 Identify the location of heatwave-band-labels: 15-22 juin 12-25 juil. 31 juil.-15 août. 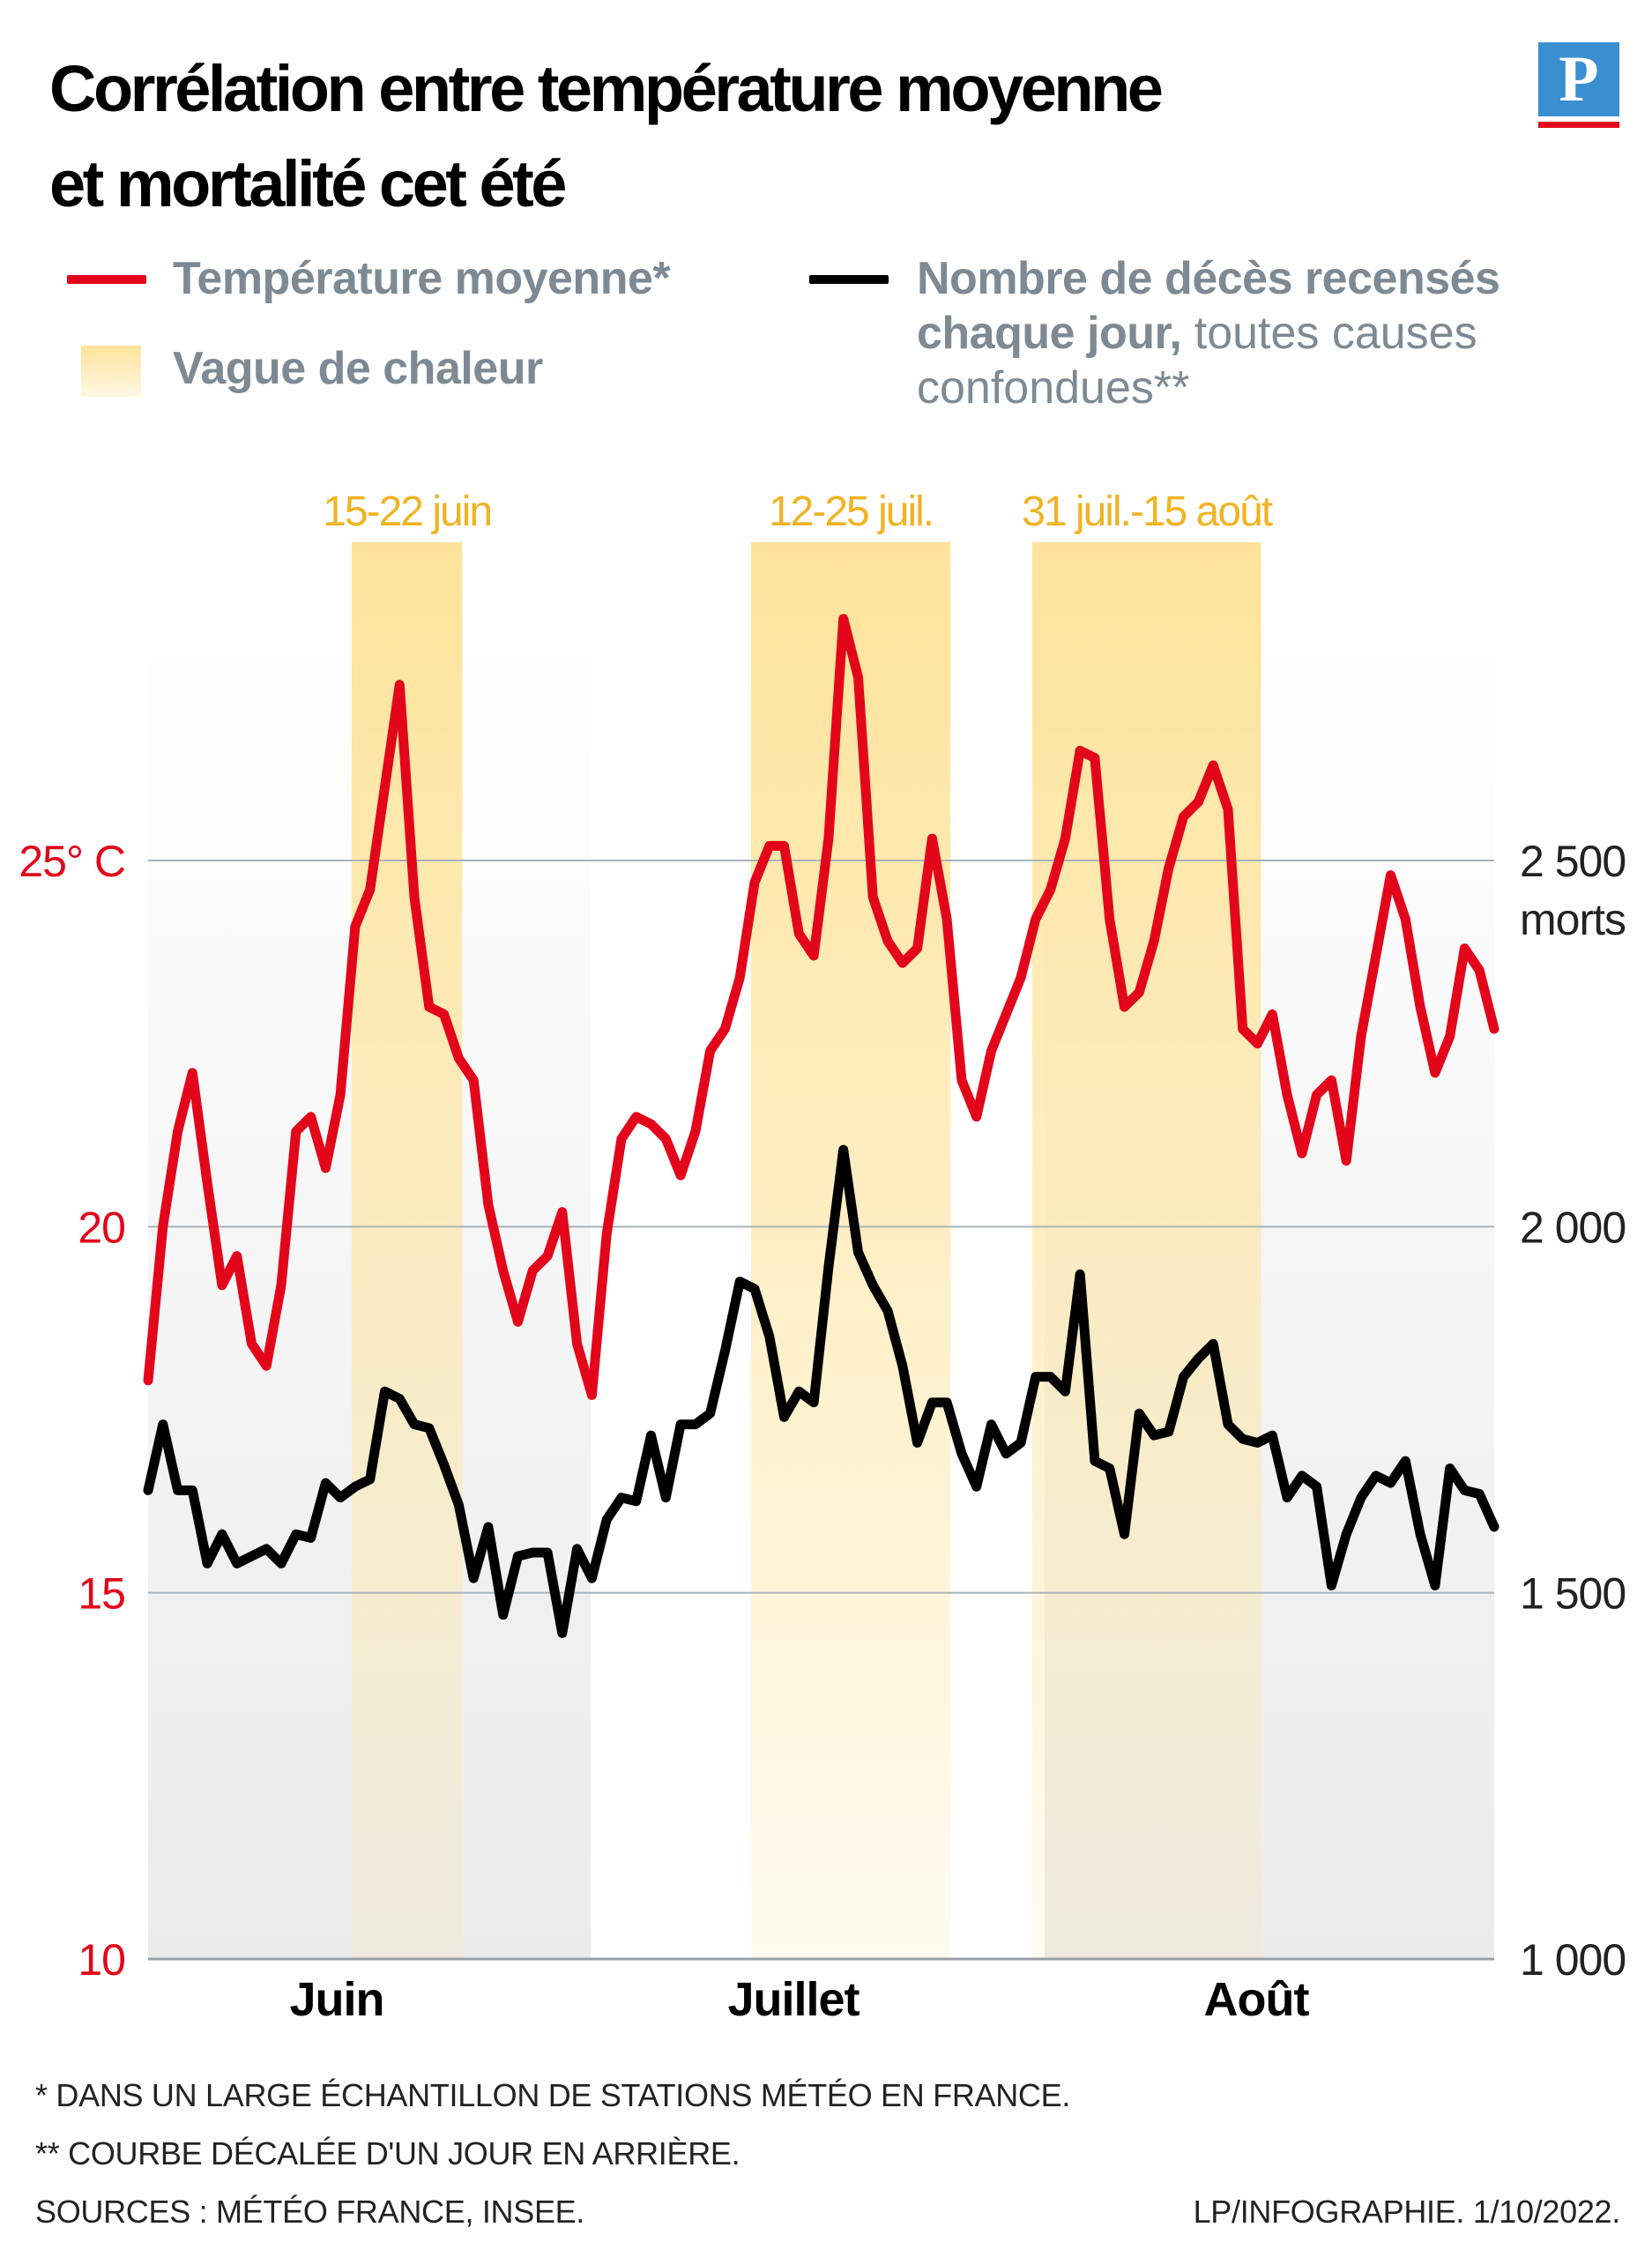
(799, 511).